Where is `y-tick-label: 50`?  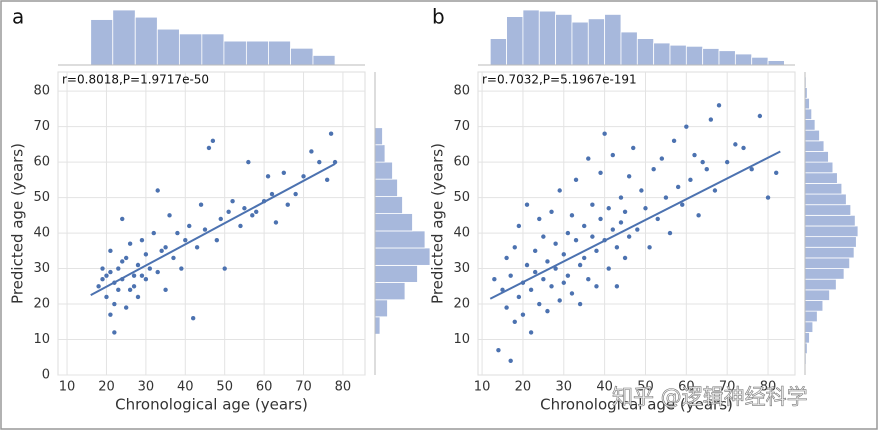
y-tick-label: 50 is located at coordinates (41, 197).